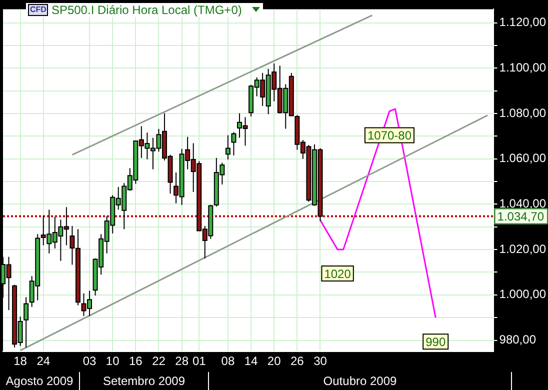 This screenshot has width=548, height=390. I want to click on x-tick-label: 30, so click(321, 361).